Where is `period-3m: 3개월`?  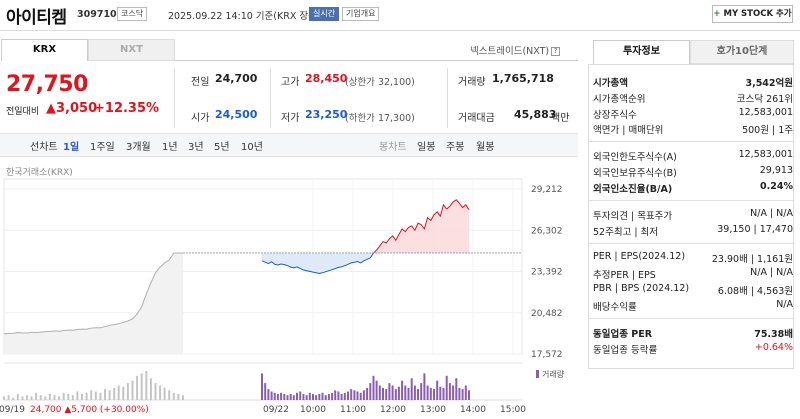 period-3m: 3개월 is located at coordinates (138, 147).